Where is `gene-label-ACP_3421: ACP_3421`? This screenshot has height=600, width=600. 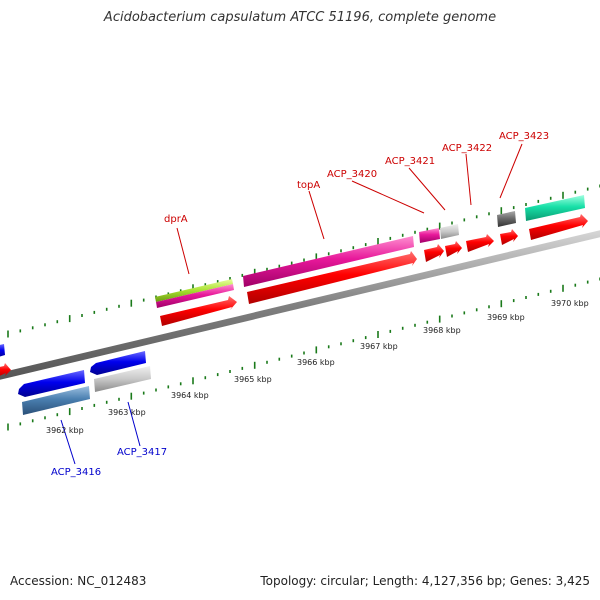
gene-label-ACP_3421: ACP_3421 is located at coordinates (410, 161).